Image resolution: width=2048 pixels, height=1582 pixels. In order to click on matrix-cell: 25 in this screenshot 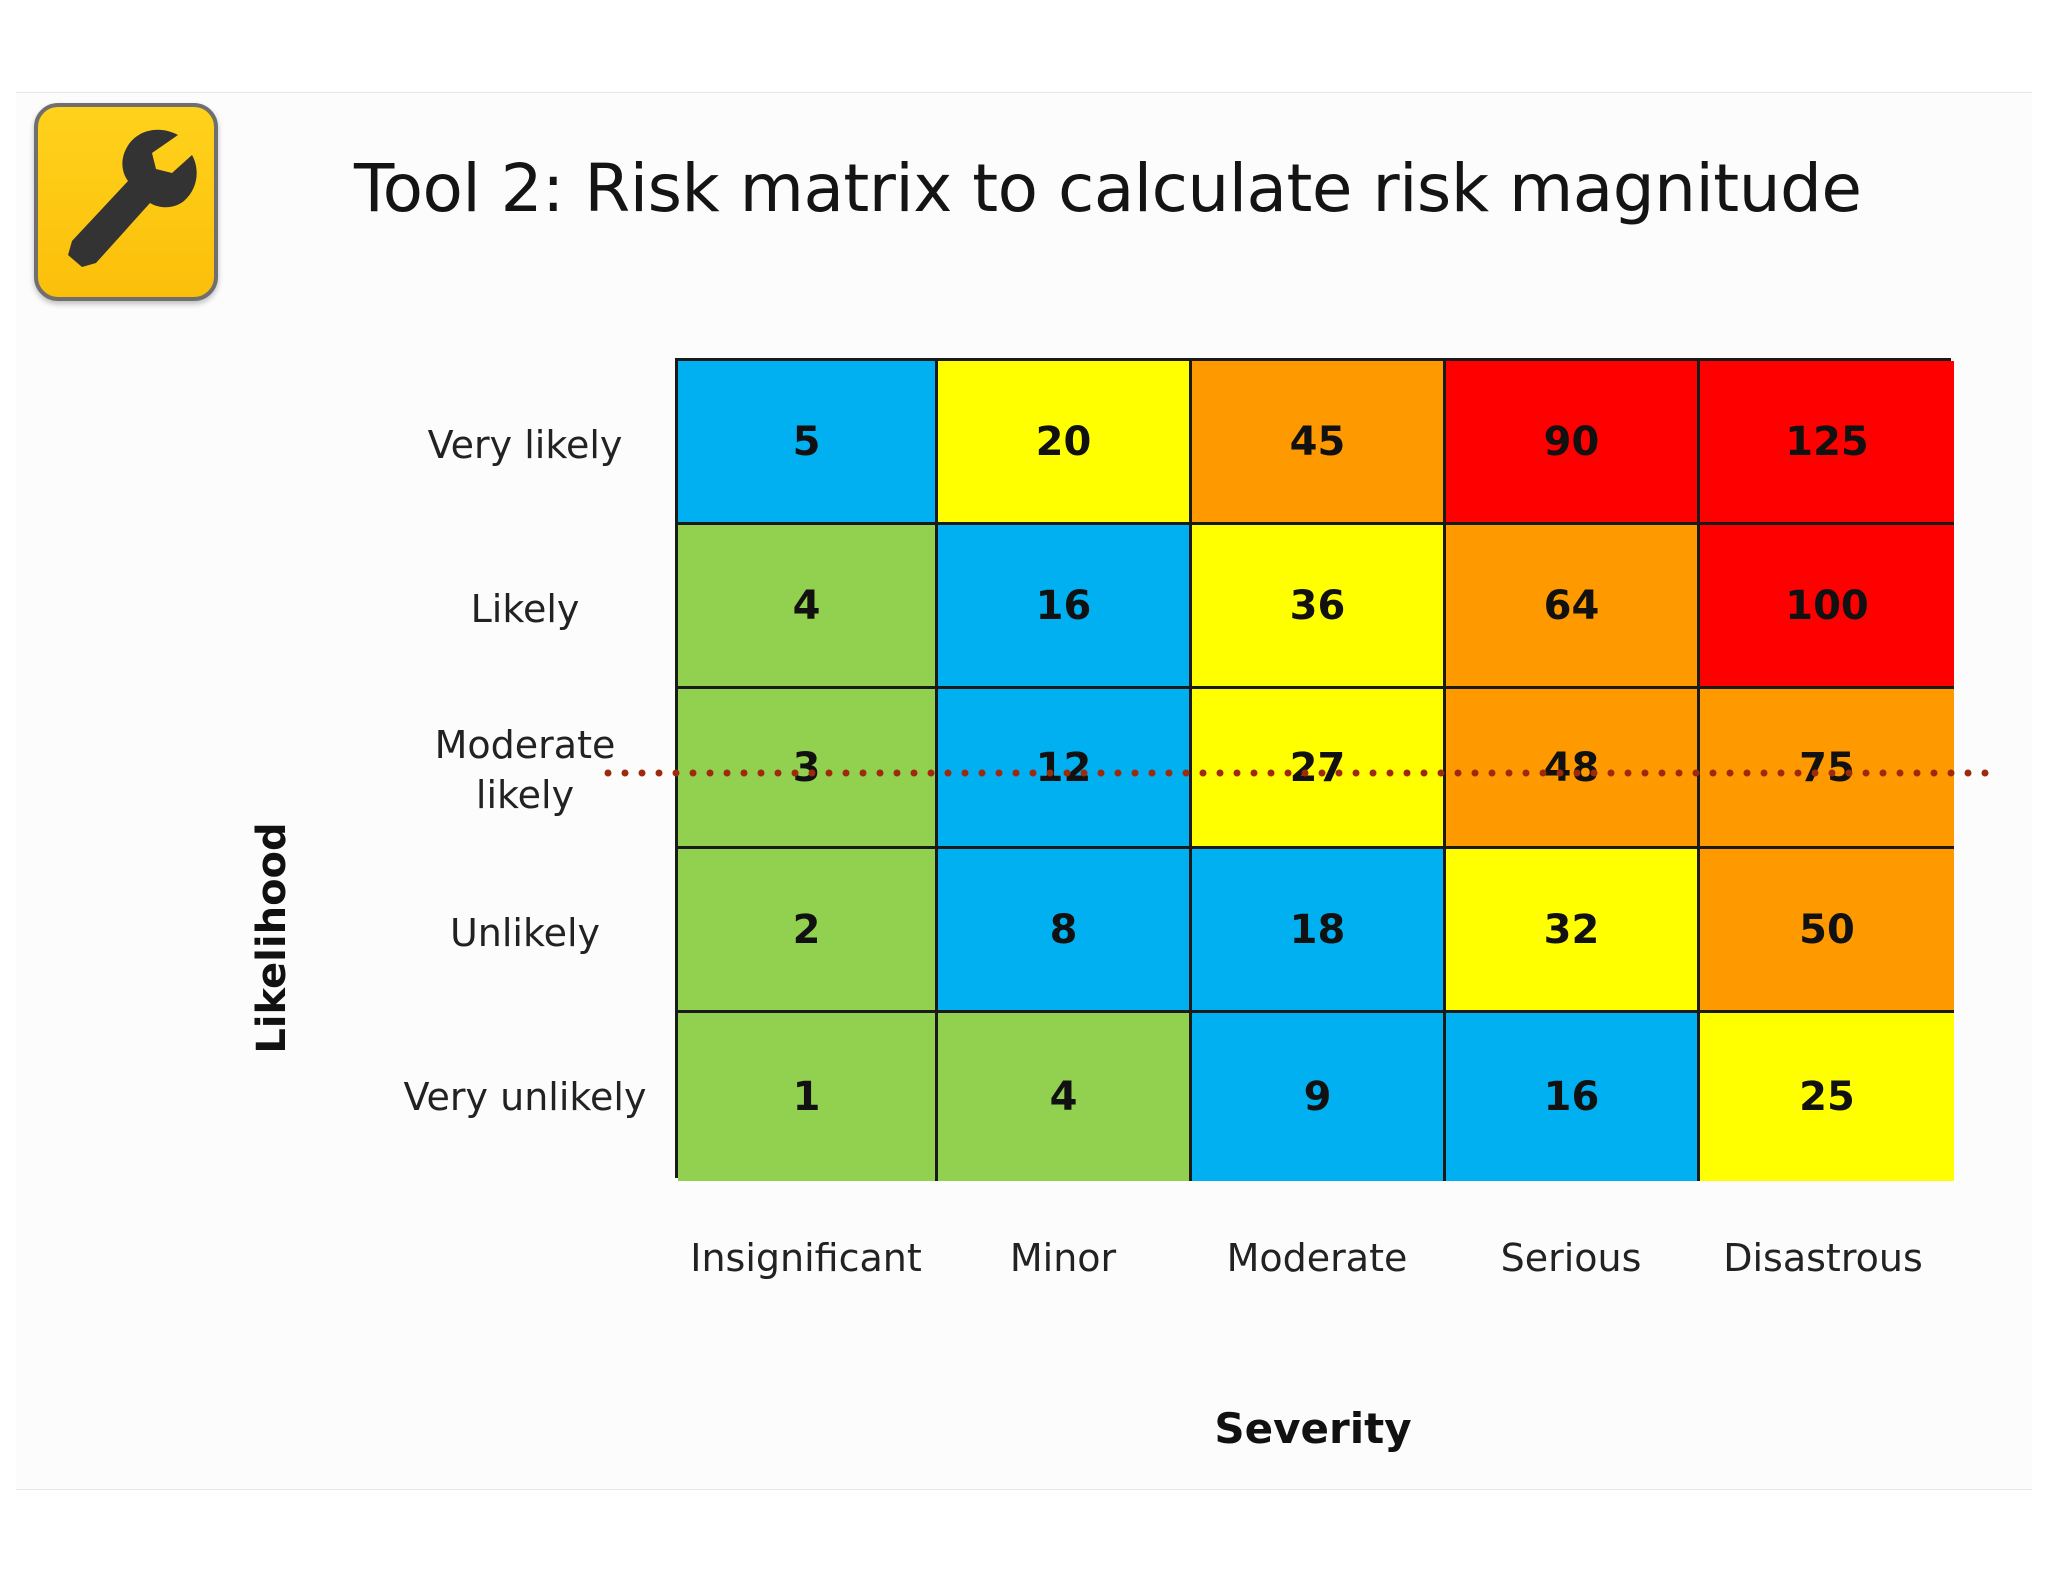, I will do `click(1827, 1097)`.